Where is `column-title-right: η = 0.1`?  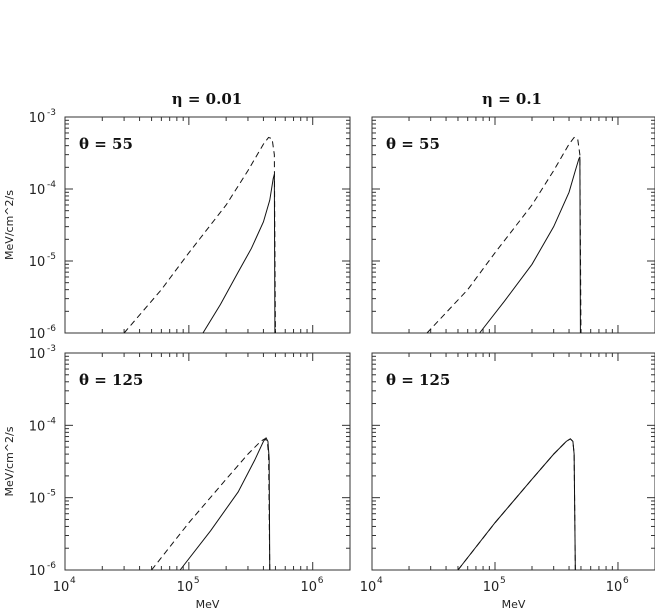
column-title-right: η = 0.1 is located at coordinates (512, 99).